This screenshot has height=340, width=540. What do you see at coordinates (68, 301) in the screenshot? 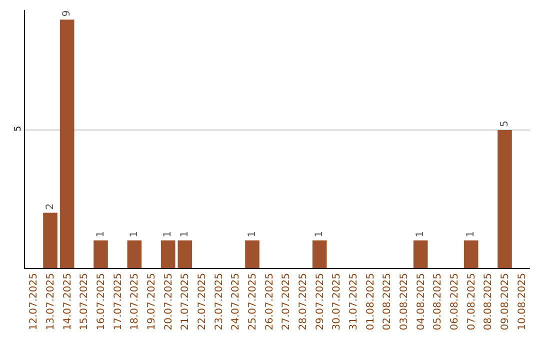
I see `x-tick-label: 14.07.2025` at bounding box center [68, 301].